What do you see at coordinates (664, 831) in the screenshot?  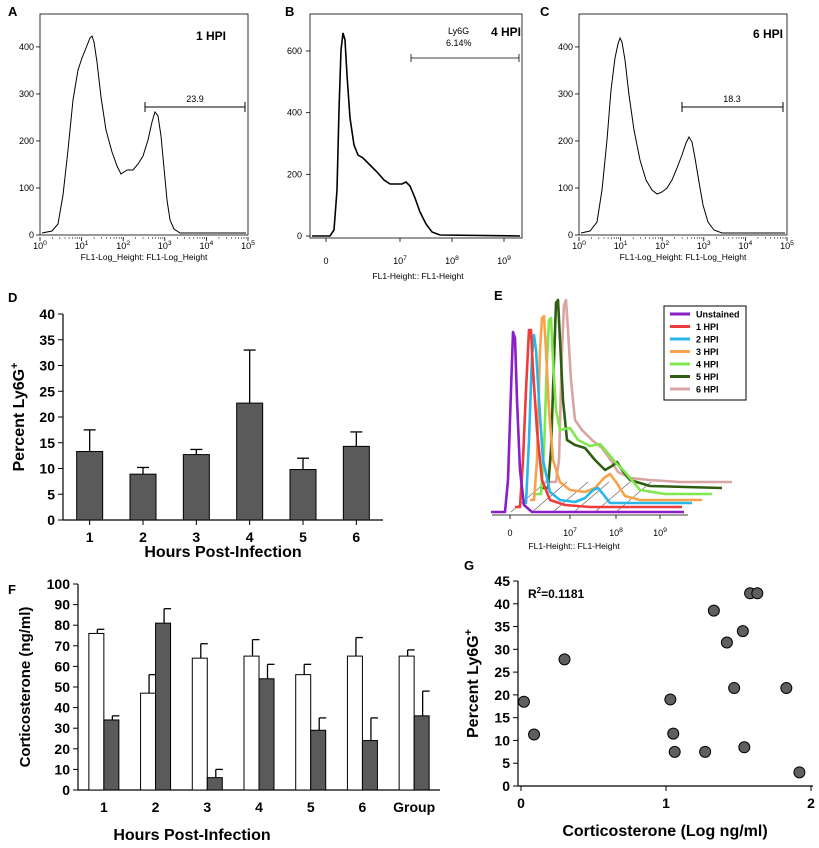 I see `x-axis-title: Corticosterone (Log ng/ml)` at bounding box center [664, 831].